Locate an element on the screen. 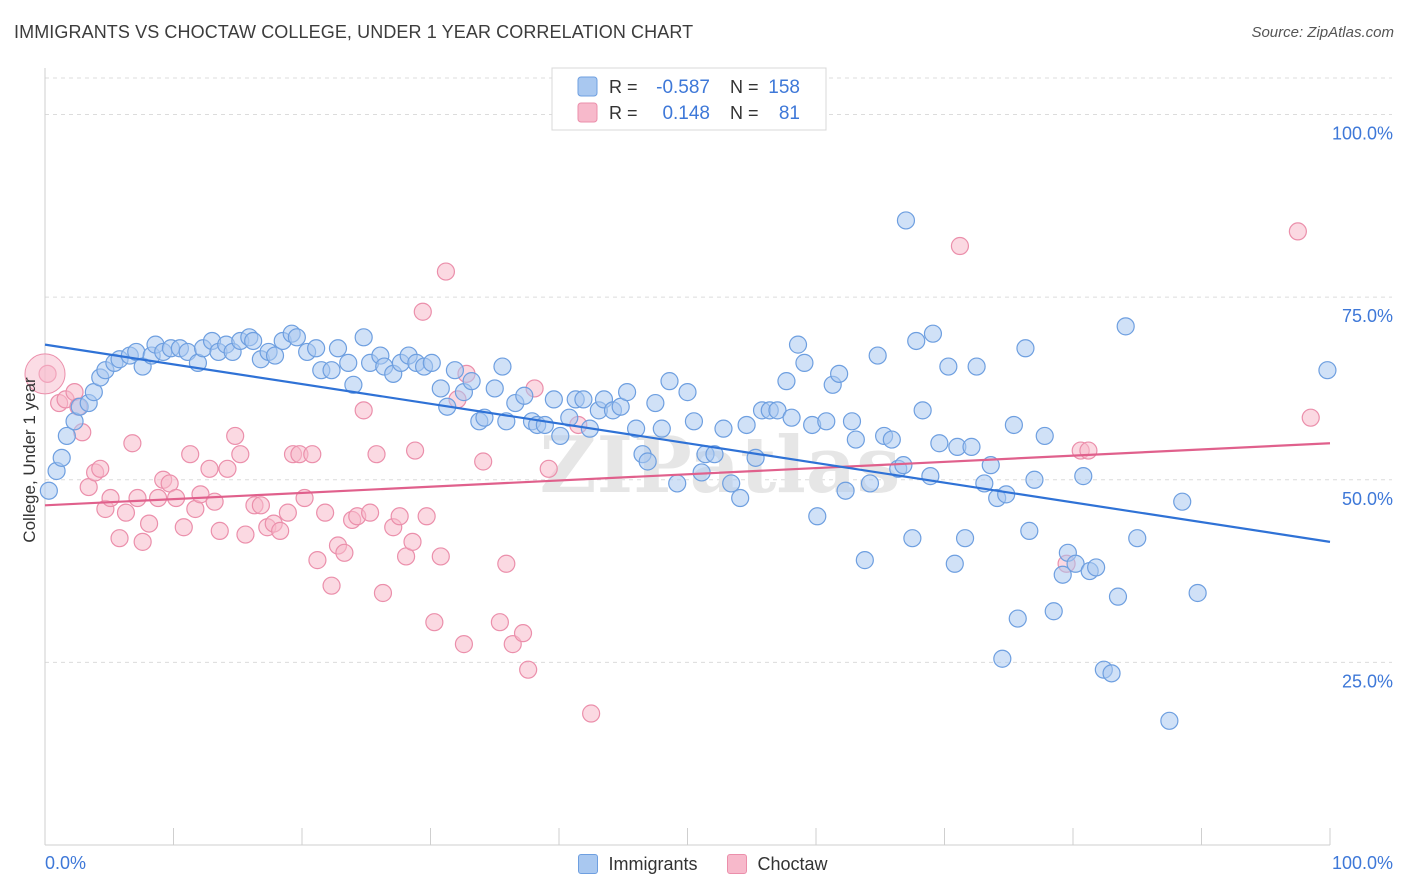 The height and width of the screenshot is (892, 1406). choctaw-legend-swatch is located at coordinates (737, 864).